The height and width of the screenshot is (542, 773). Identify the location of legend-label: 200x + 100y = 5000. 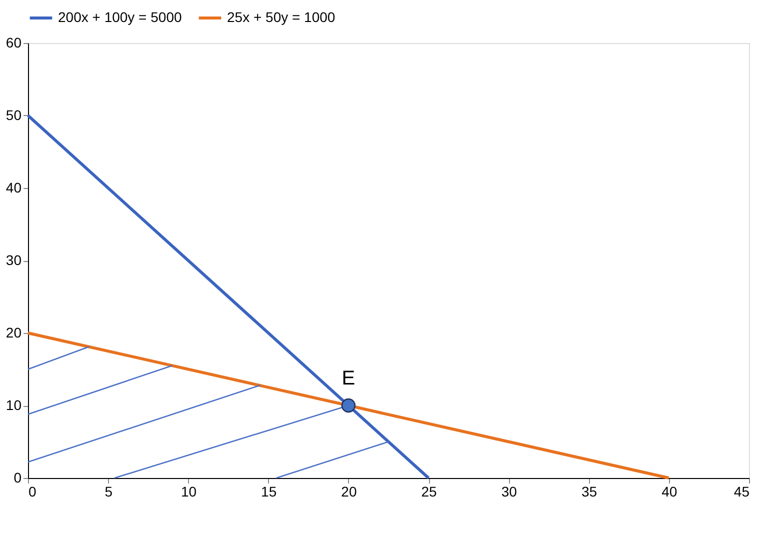
(120, 17).